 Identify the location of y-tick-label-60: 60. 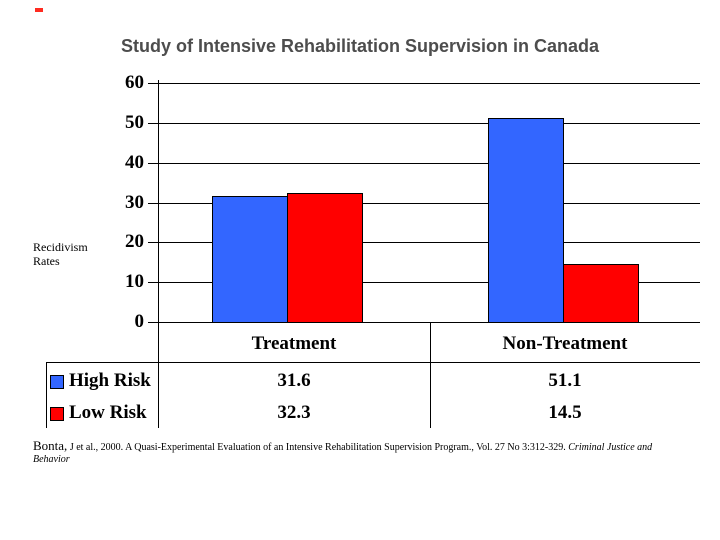
(134, 82).